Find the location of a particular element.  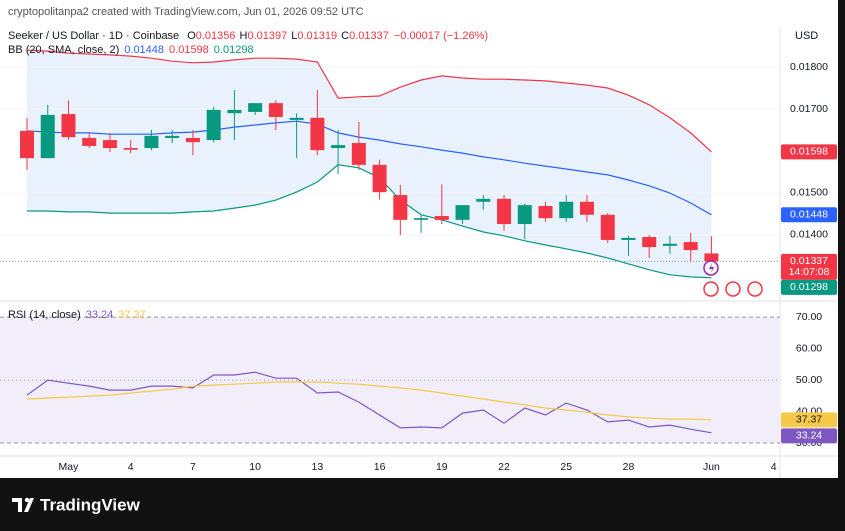

y-tick-label: 70.00 is located at coordinates (809, 317).